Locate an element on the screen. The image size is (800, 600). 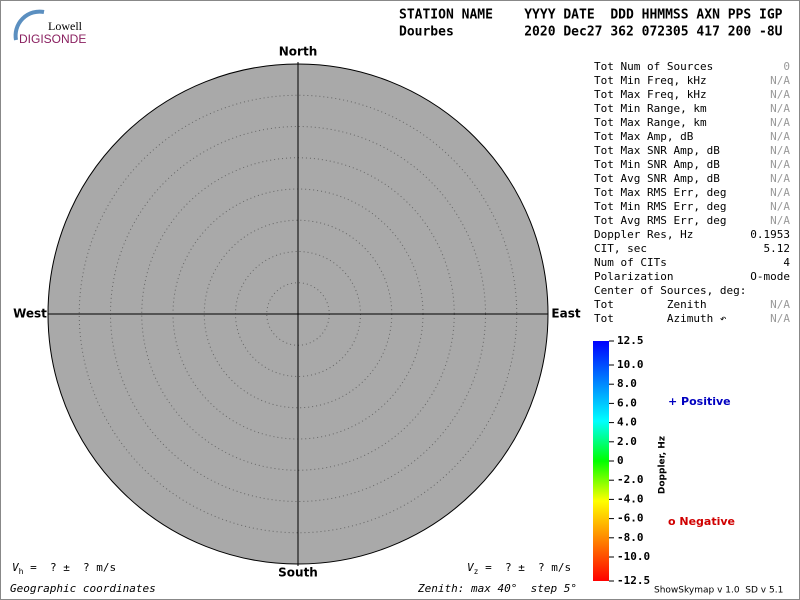
stat-label: Tot Avg SNR Amp, dB is located at coordinates (657, 178).